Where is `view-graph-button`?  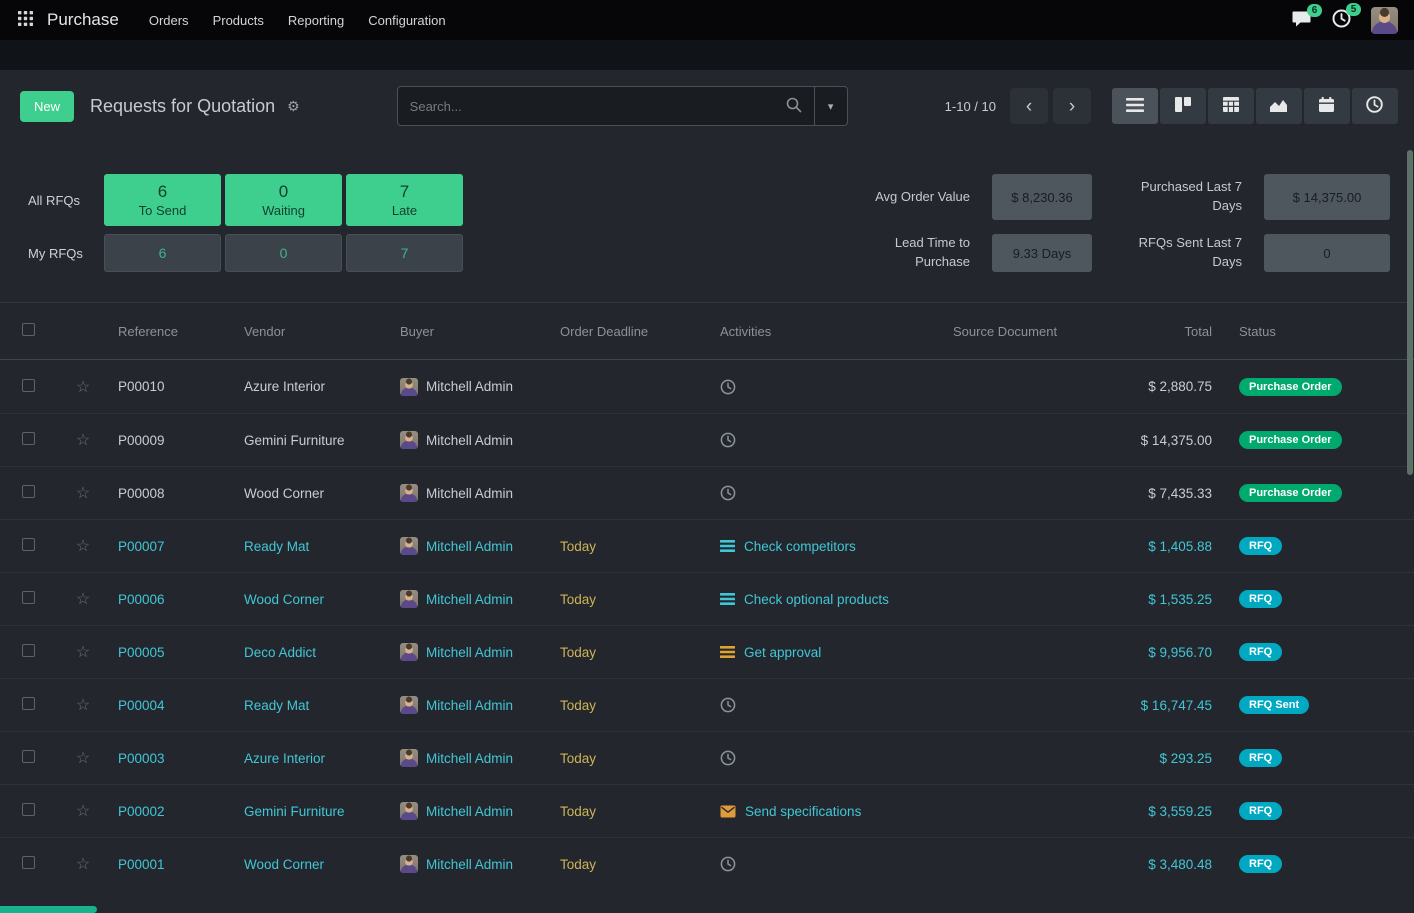
view-graph-button is located at coordinates (1278, 106).